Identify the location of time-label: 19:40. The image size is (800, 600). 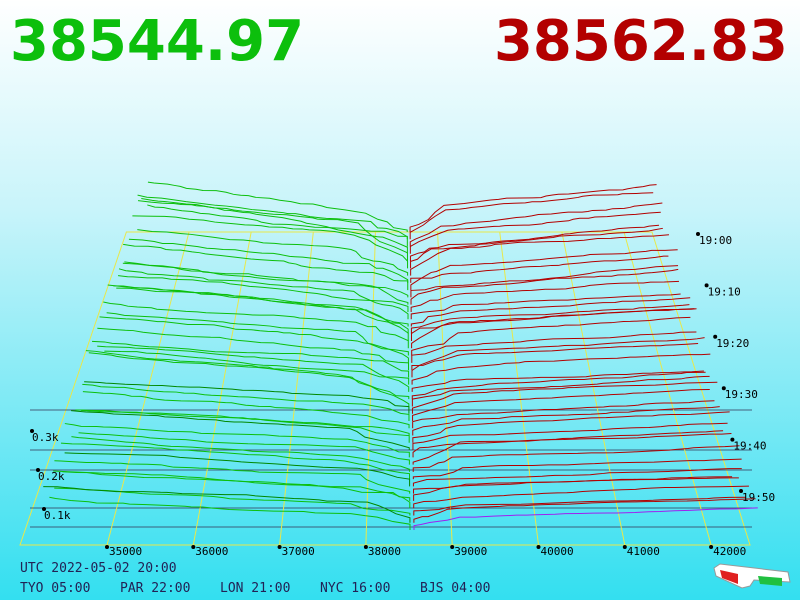
(749, 446).